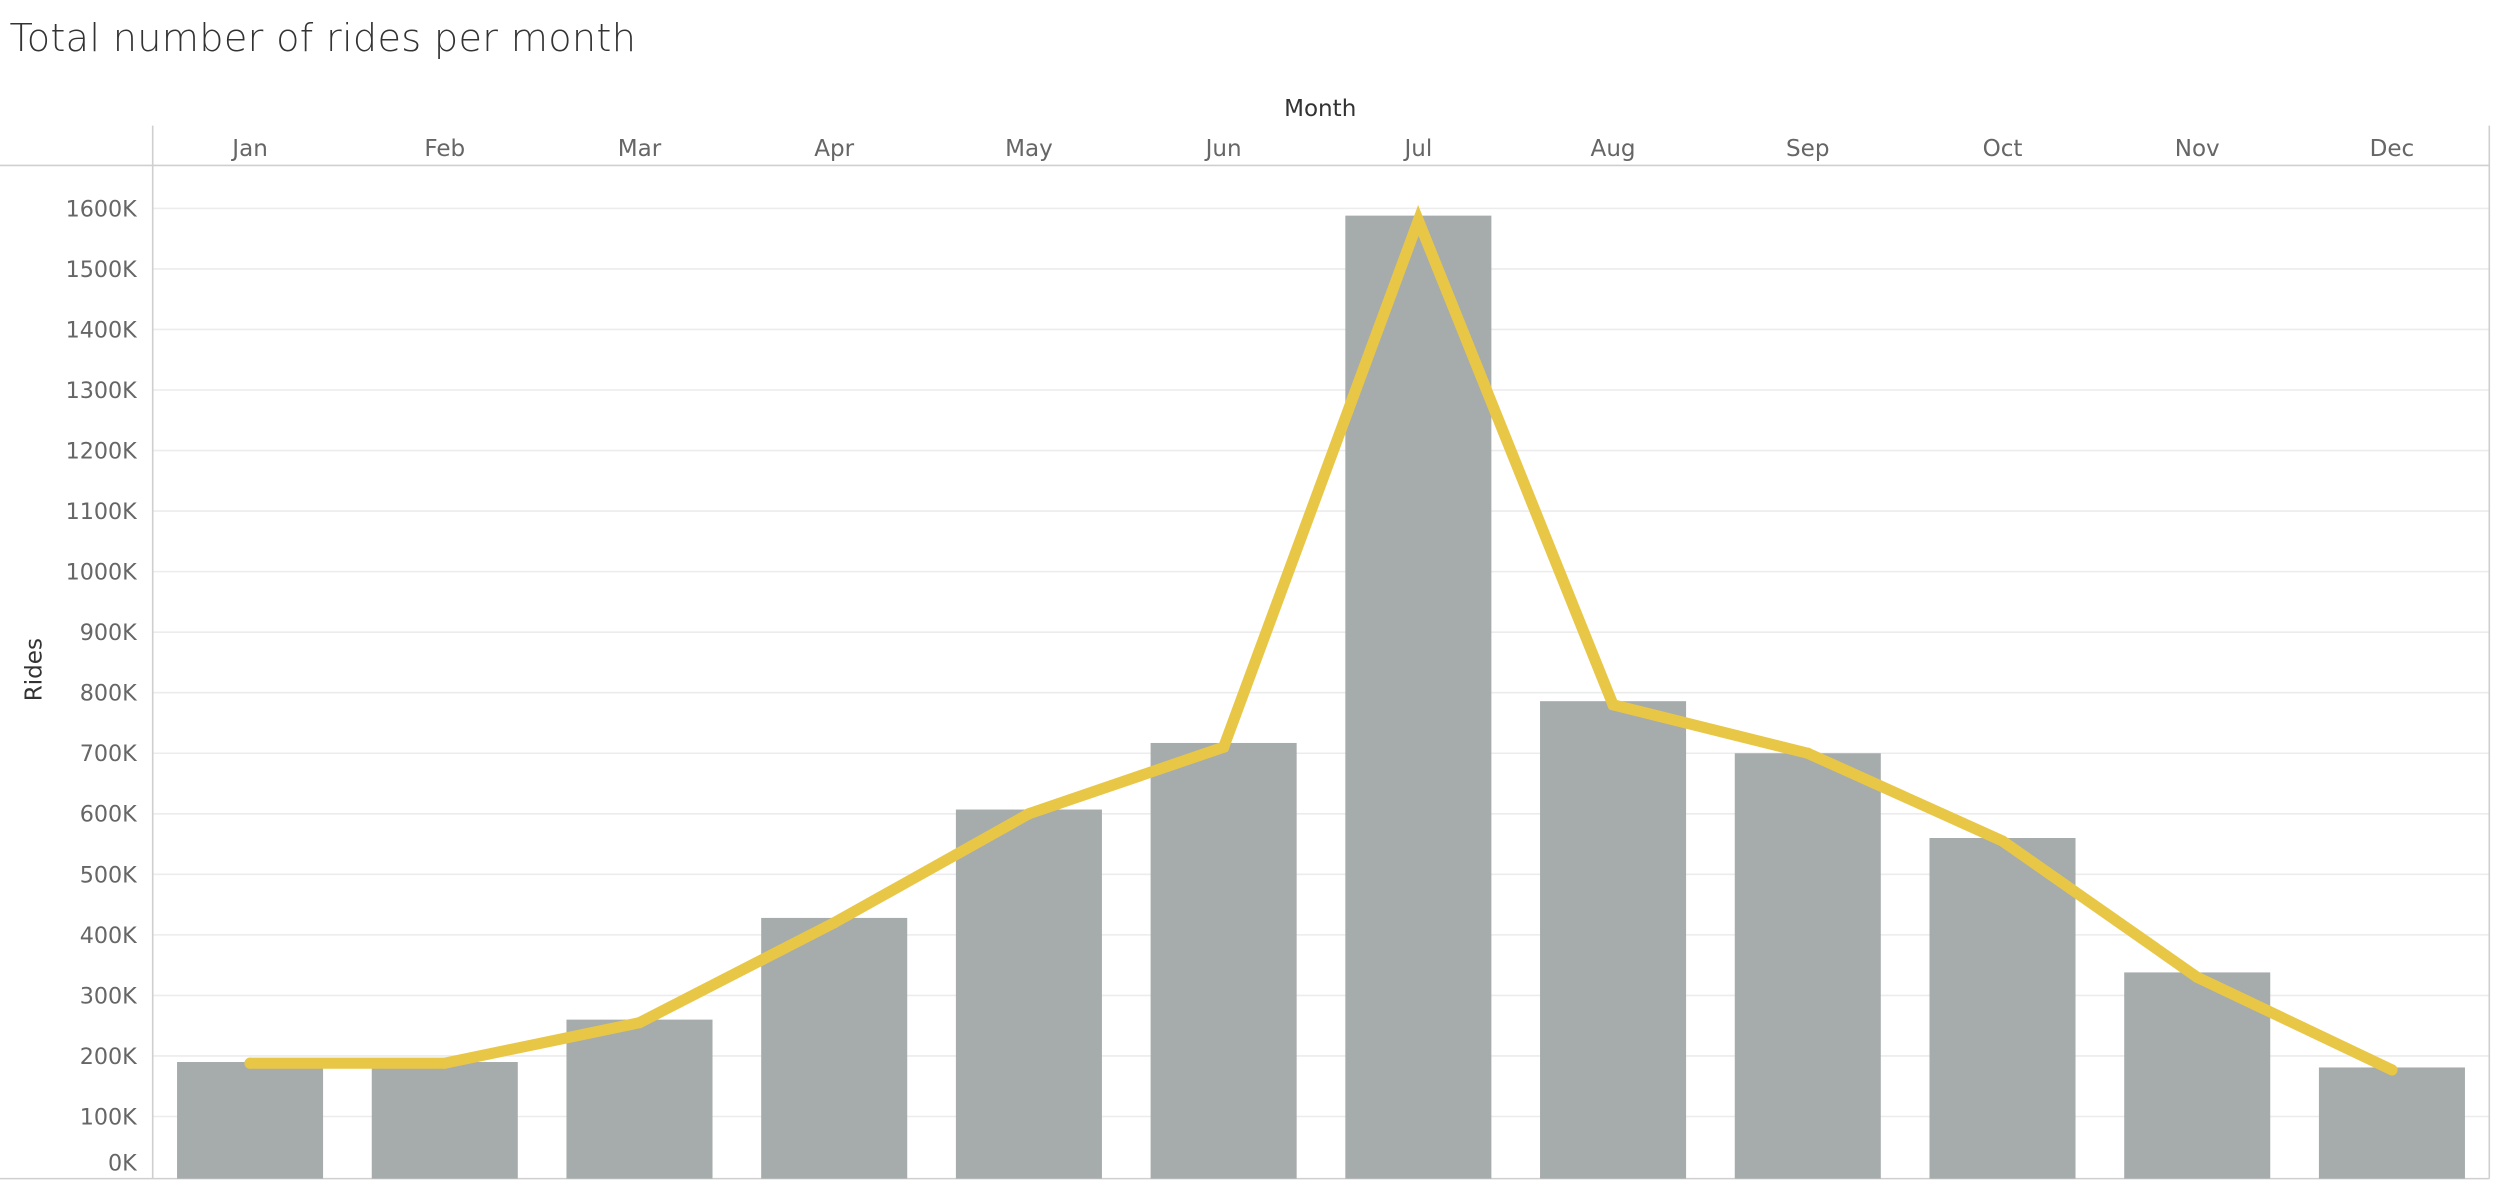 The width and height of the screenshot is (2494, 1182). What do you see at coordinates (102, 451) in the screenshot?
I see `y-tick-label: 1200K` at bounding box center [102, 451].